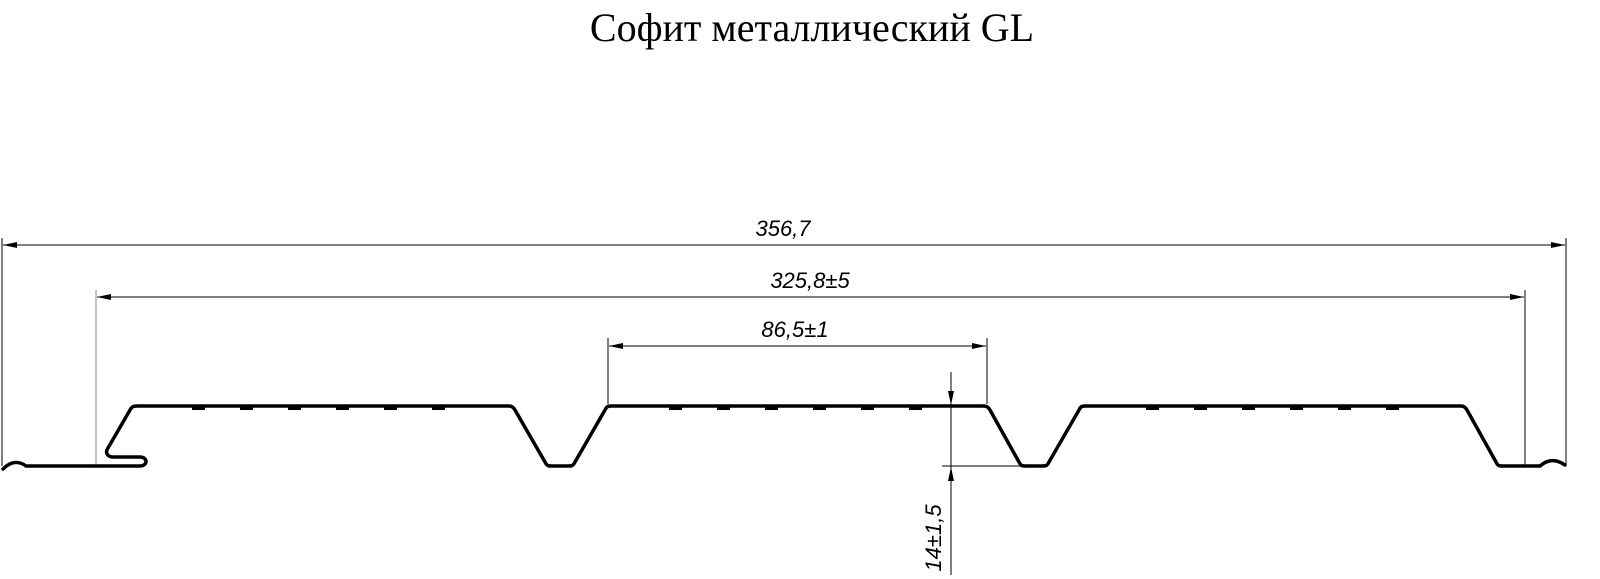 The width and height of the screenshot is (1600, 579). Describe the element at coordinates (810, 280) in the screenshot. I see `dim-working-width: 325,8±5` at that location.